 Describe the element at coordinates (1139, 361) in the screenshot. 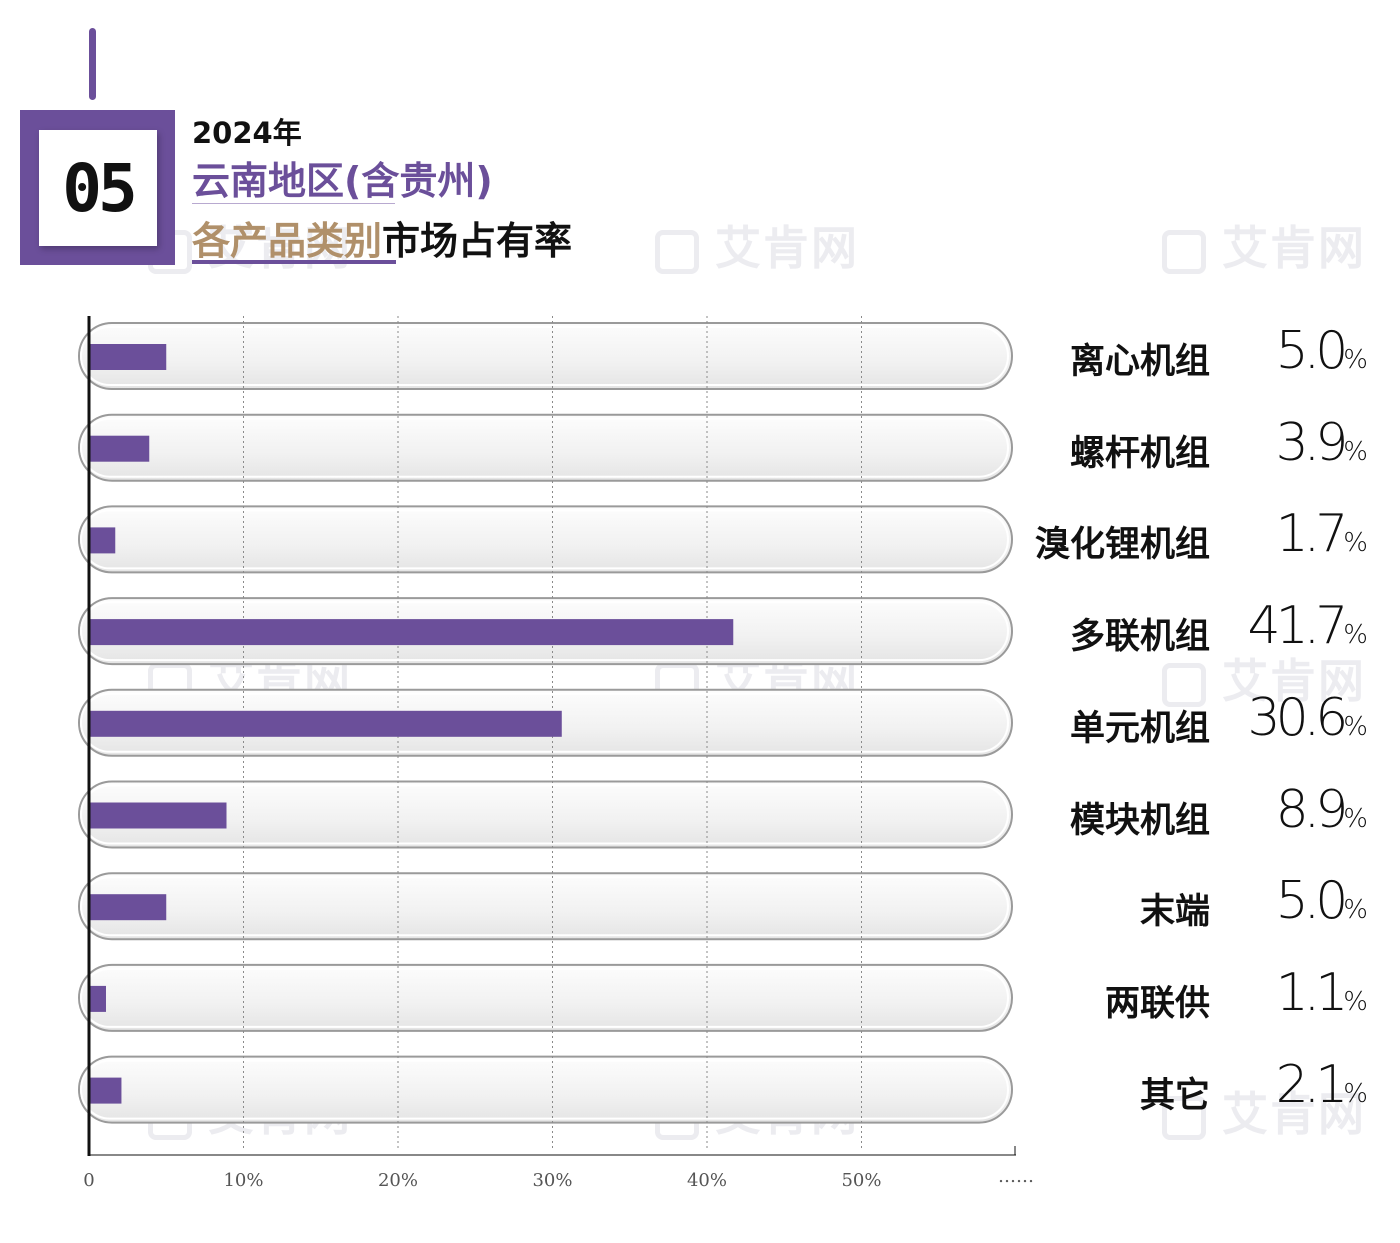

I see `category-label: 离心机组` at that location.